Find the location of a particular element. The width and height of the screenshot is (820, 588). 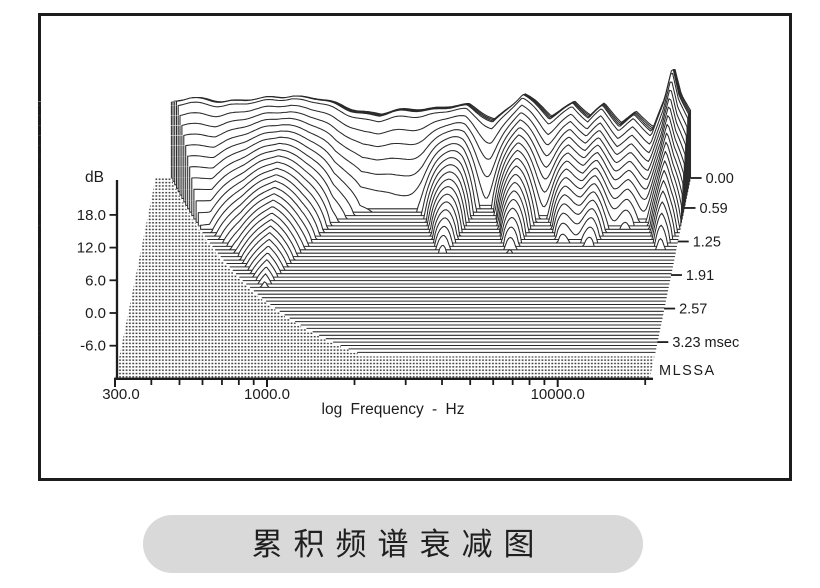

freq-tick-label: 300.0 is located at coordinates (121, 394).